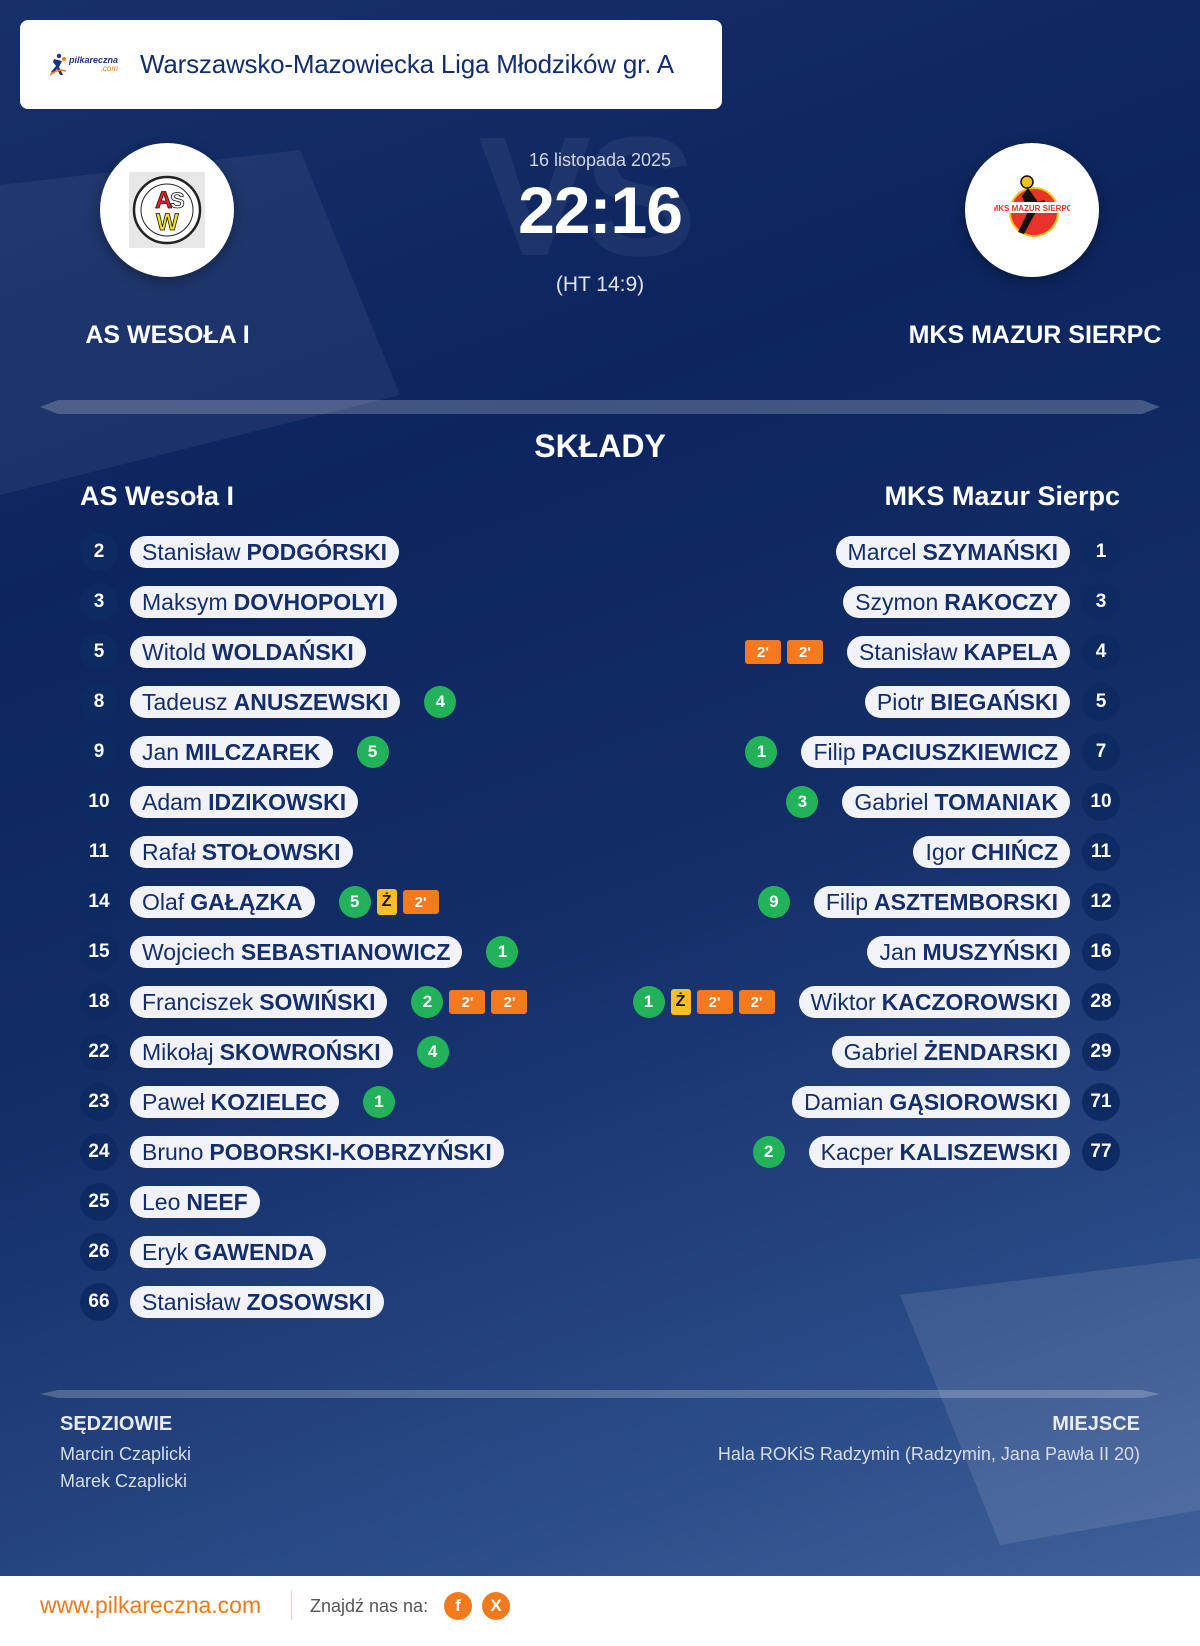 This screenshot has width=1200, height=1646. I want to click on player-row: 15 Wojciech SEBASTIANOWICZ 1, so click(303, 952).